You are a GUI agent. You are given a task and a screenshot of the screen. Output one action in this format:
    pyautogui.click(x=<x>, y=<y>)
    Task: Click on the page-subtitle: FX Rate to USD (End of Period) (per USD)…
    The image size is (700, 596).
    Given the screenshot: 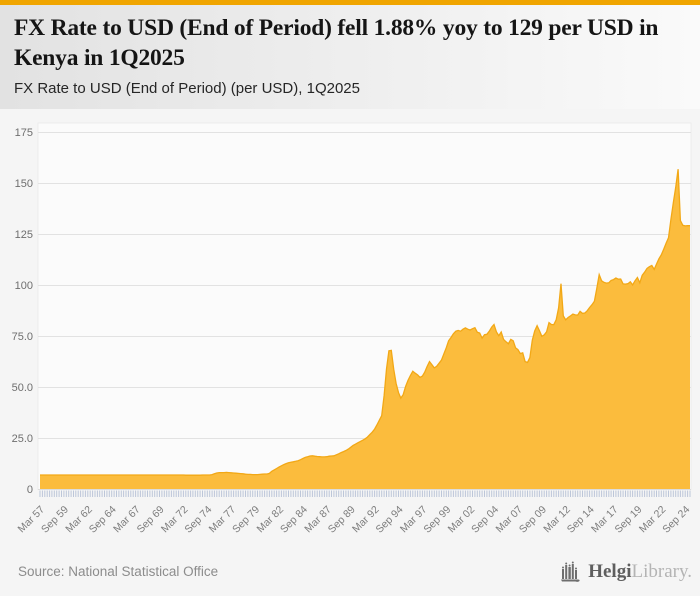 What is the action you would take?
    pyautogui.click(x=187, y=89)
    